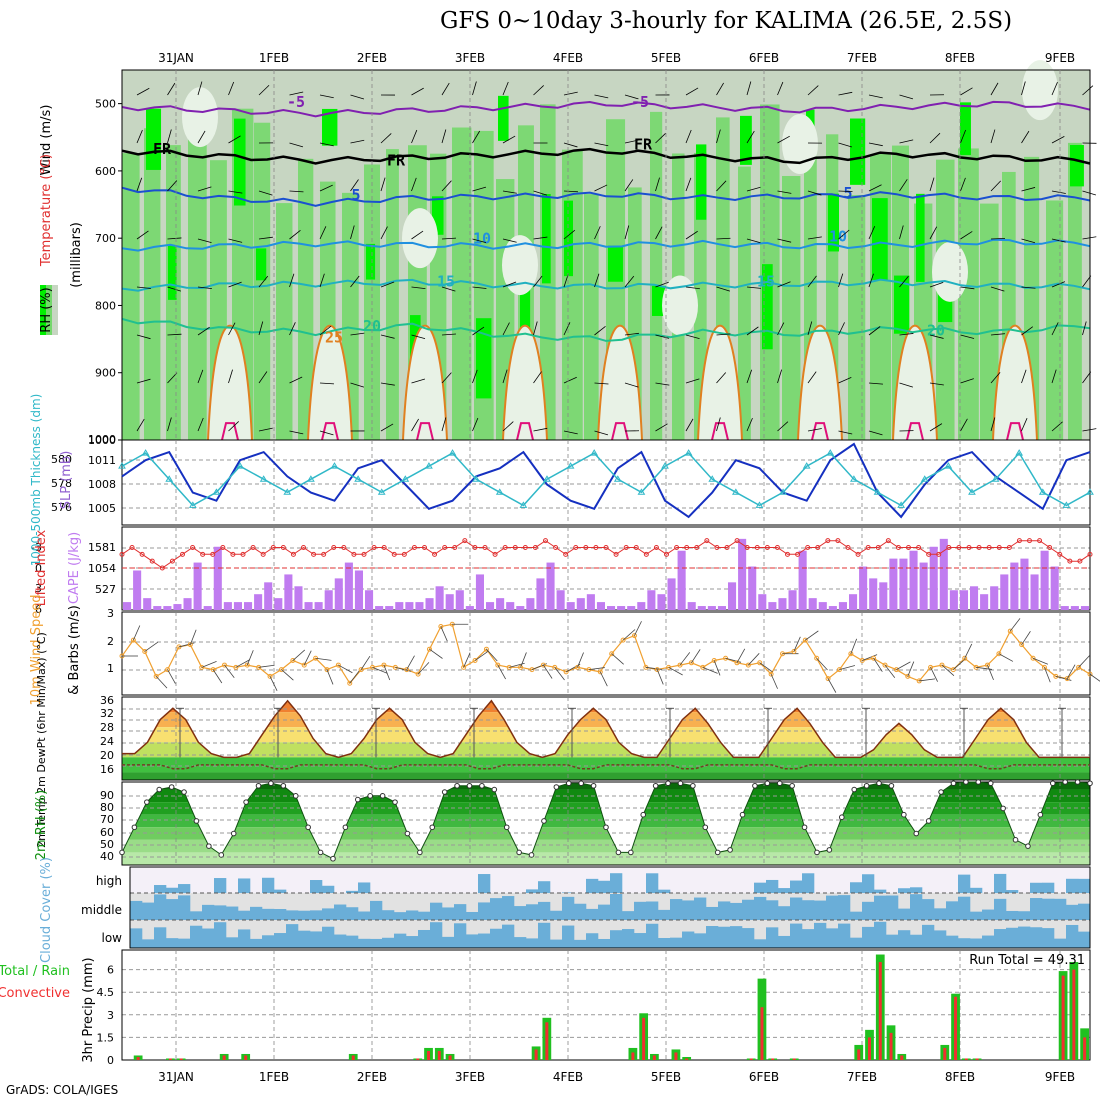 This screenshot has height=1100, width=1100. Describe the element at coordinates (470, 1077) in the screenshot. I see `date-label-bottom: 3FEB` at that location.